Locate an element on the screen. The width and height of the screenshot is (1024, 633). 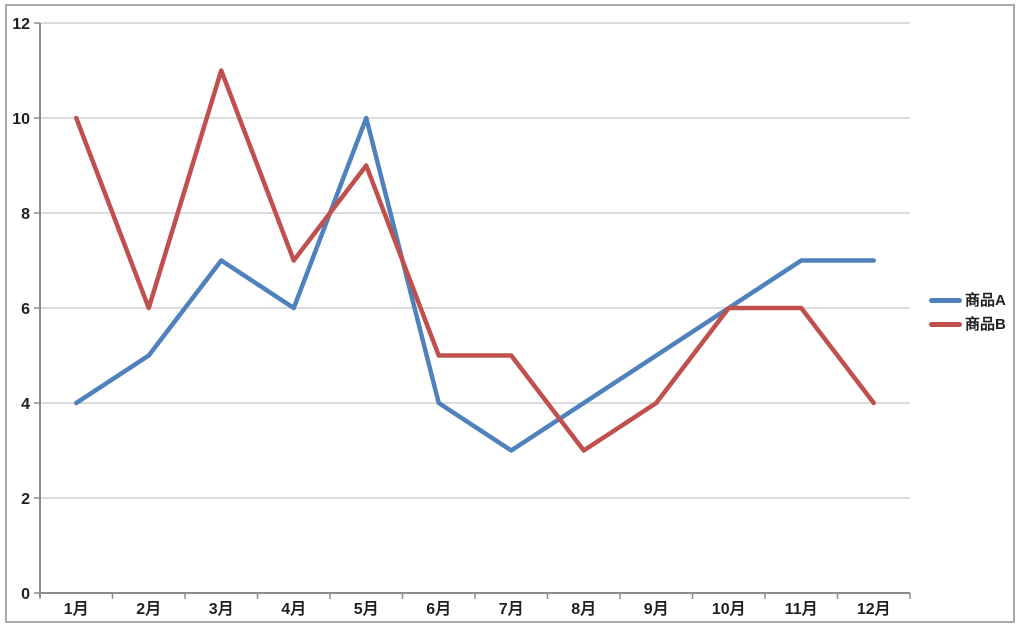
legend-item-series-b: 商品B is located at coordinates (967, 324).